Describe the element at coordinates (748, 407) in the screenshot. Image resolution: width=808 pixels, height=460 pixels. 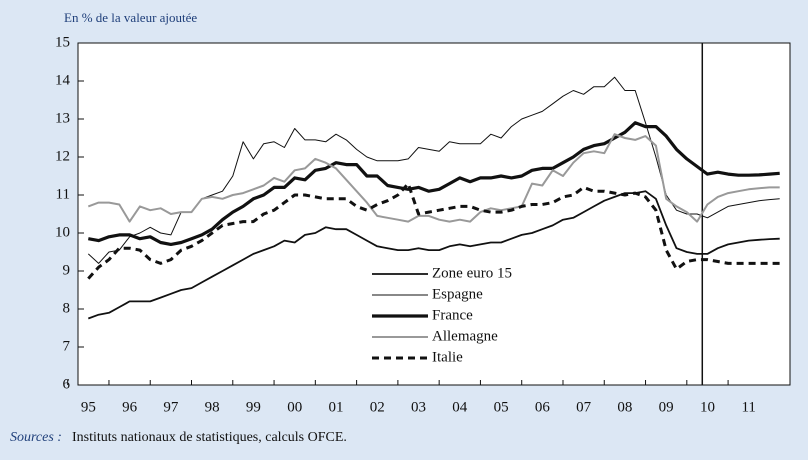
I see `x-tick-label: 11` at that location.